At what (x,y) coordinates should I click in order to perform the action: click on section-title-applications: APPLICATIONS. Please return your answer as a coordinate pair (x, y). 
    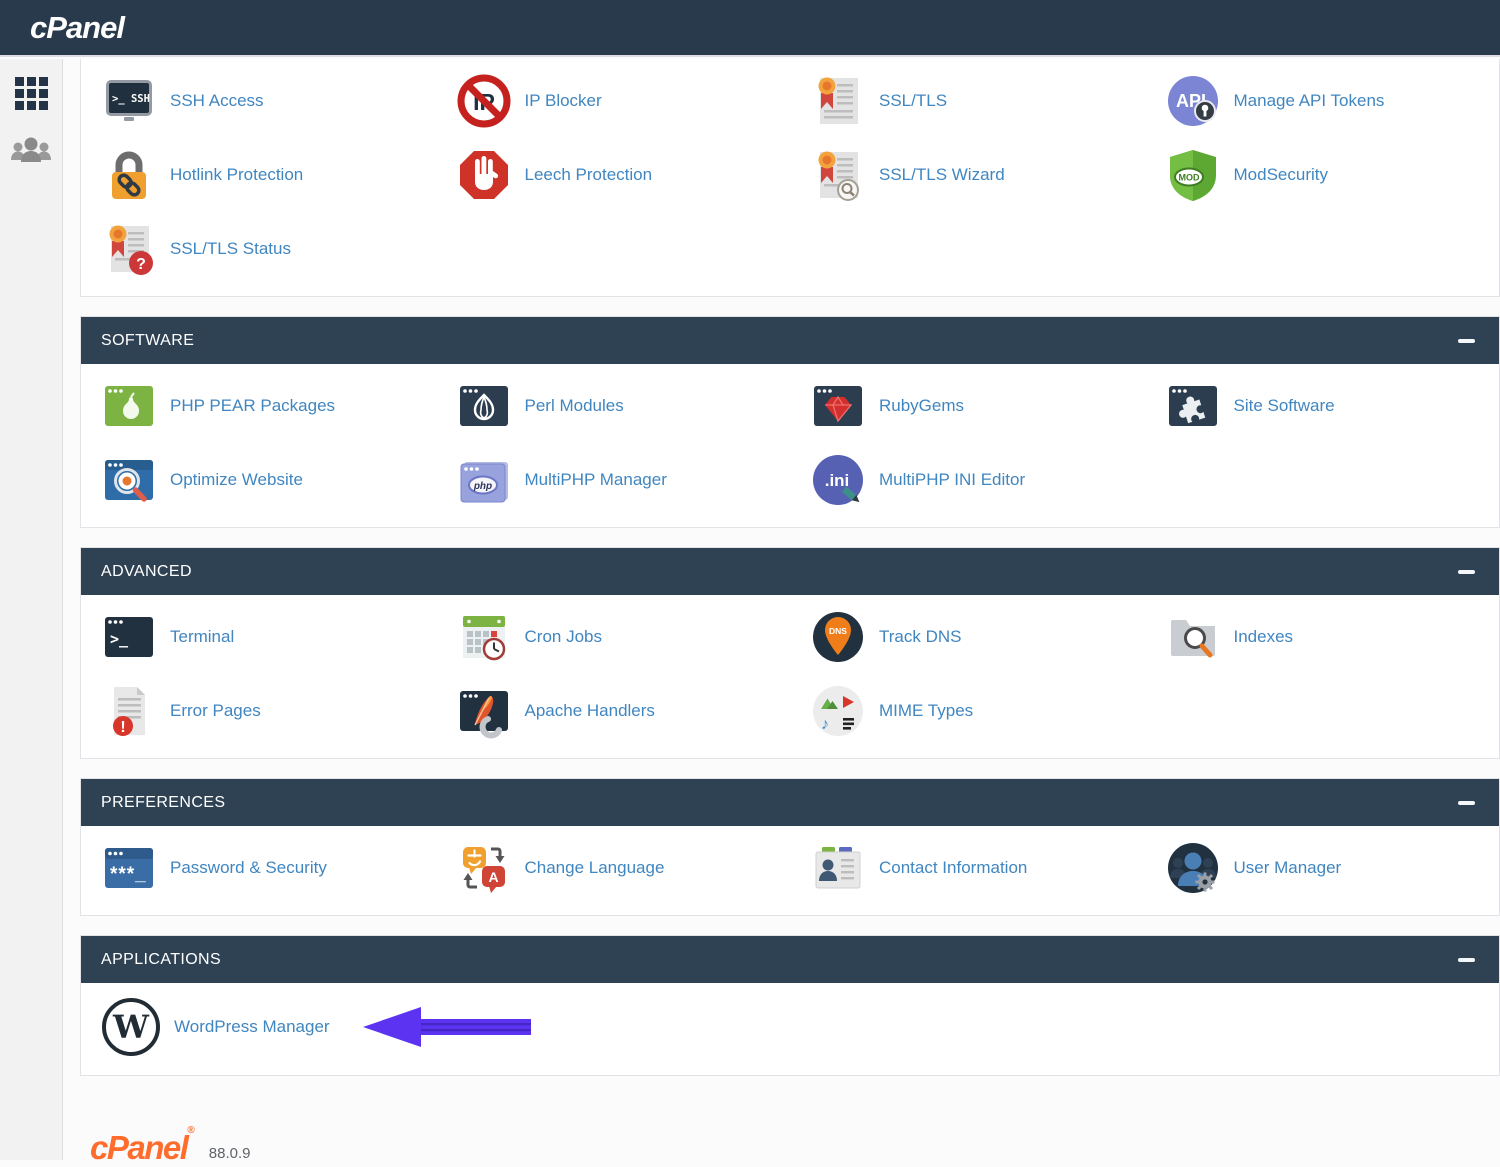
    Looking at the image, I should click on (161, 959).